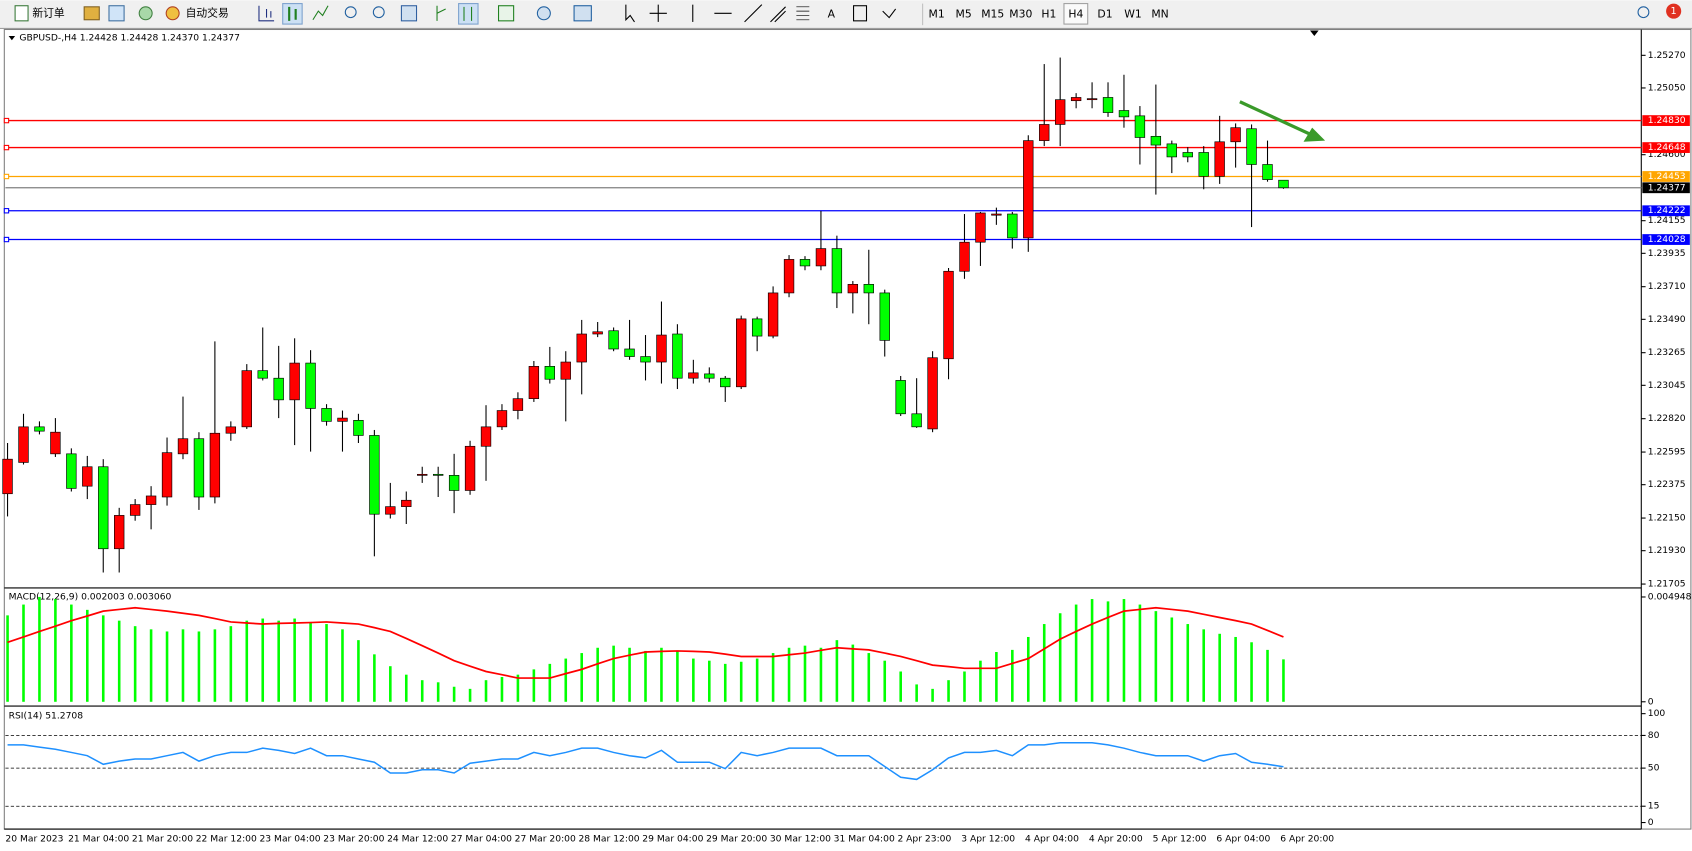  I want to click on x-tick-label: 4 Apr 04:00, so click(1052, 838).